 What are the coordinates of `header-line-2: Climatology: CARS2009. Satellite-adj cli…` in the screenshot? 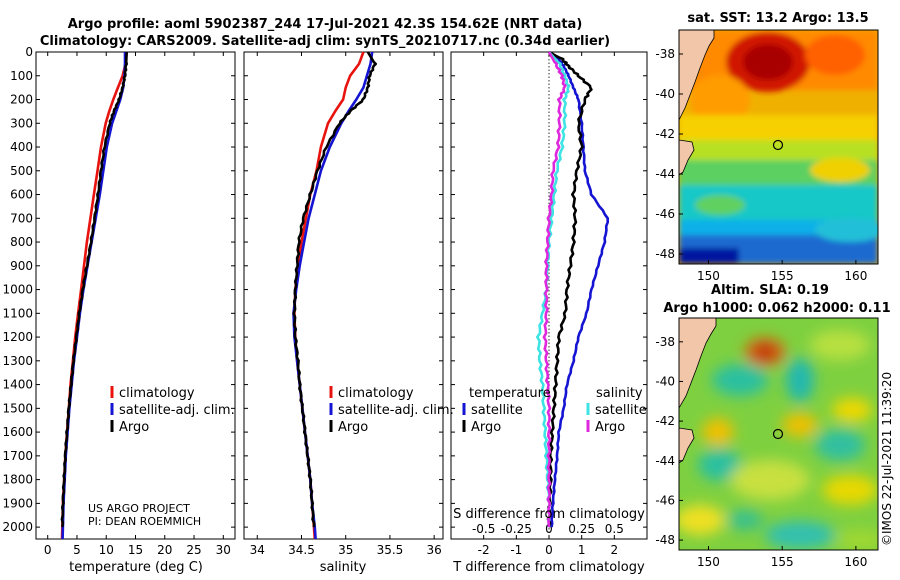 It's located at (325, 41).